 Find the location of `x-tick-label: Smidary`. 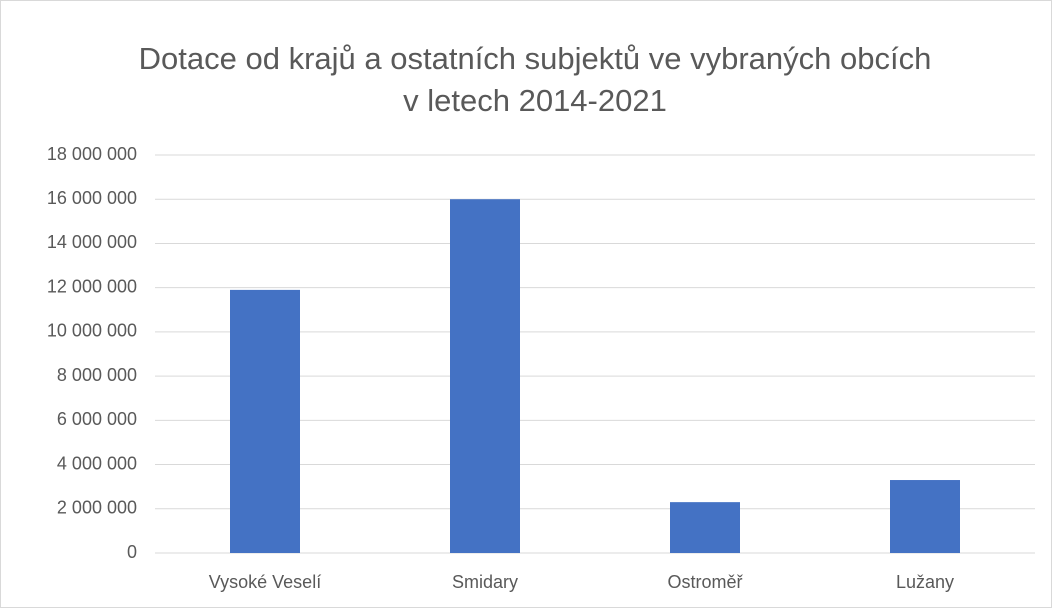

x-tick-label: Smidary is located at coordinates (485, 582).